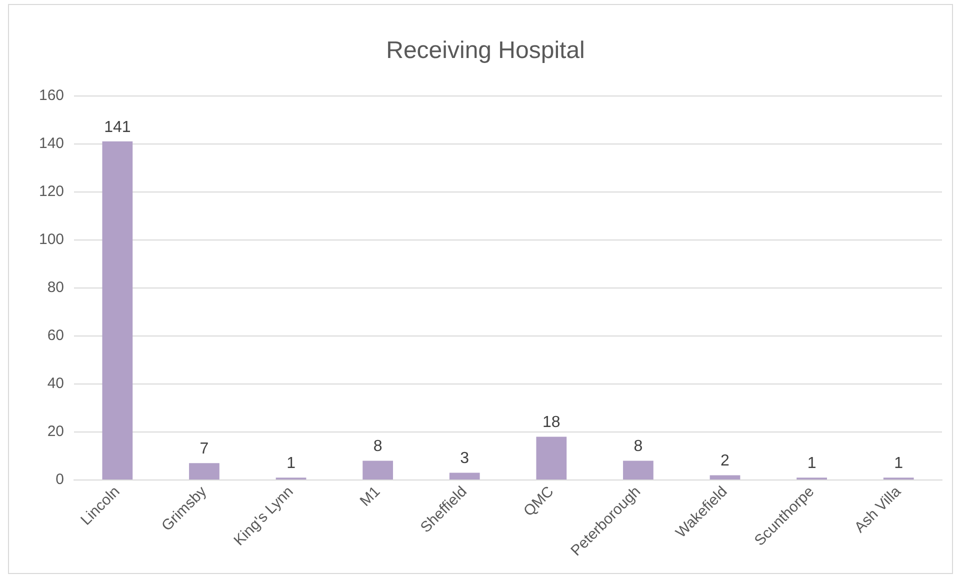  I want to click on data-label: 7, so click(204, 449).